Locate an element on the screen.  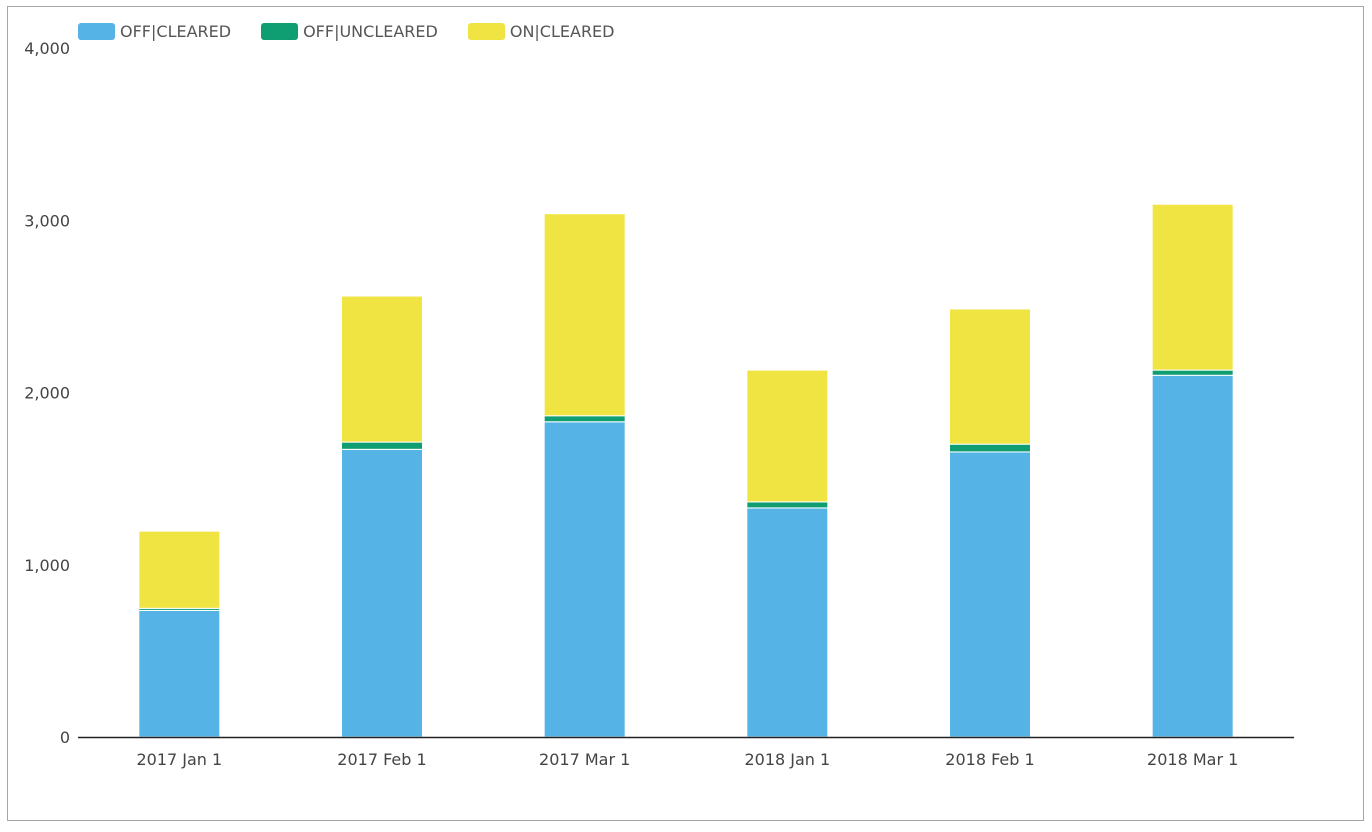
y-tick-label: 2,000 is located at coordinates (47, 393).